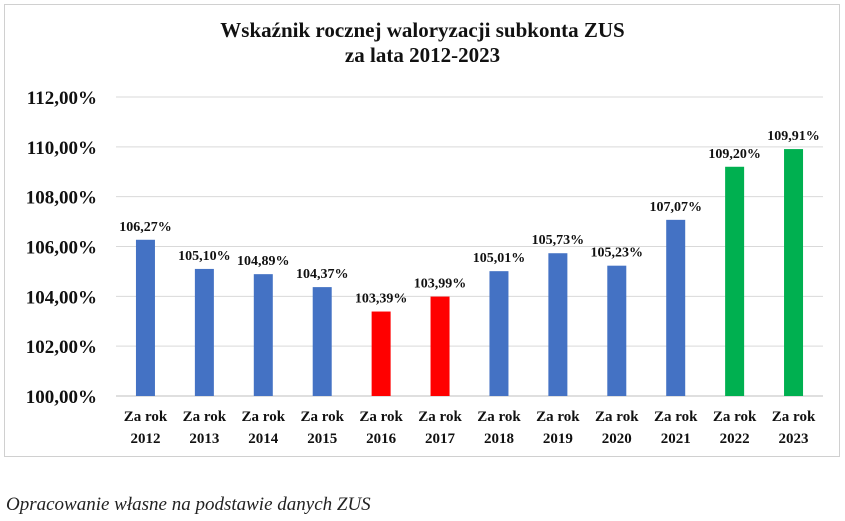 The height and width of the screenshot is (521, 845). I want to click on y-tick-label: 108,00%, so click(61, 198).